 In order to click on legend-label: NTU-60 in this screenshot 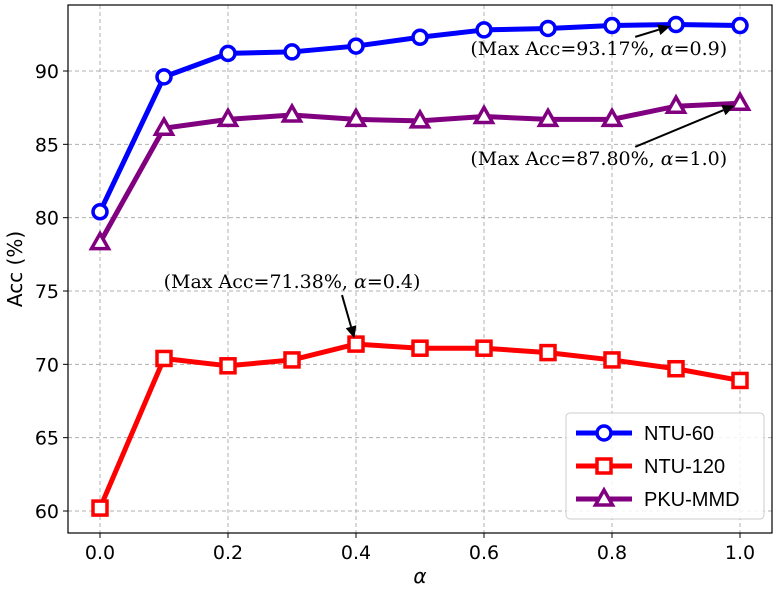, I will do `click(679, 434)`.